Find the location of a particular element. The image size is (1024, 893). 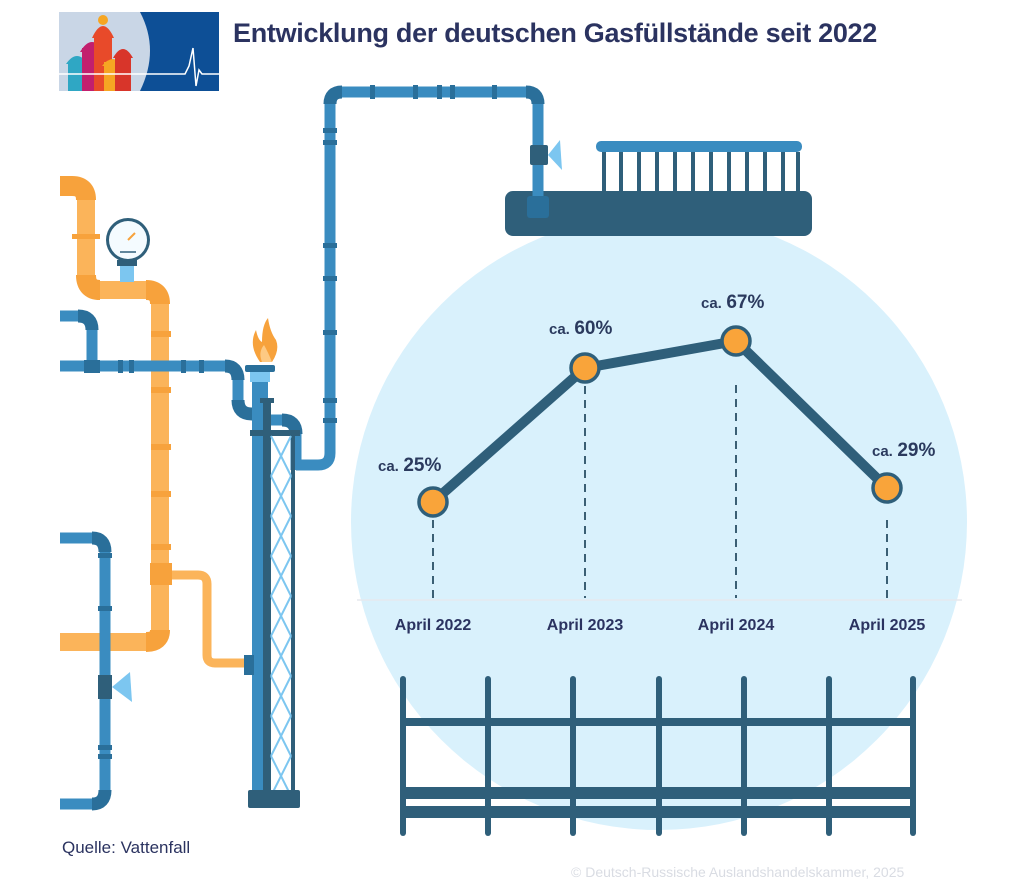

value-label: ca. 67% is located at coordinates (733, 302).